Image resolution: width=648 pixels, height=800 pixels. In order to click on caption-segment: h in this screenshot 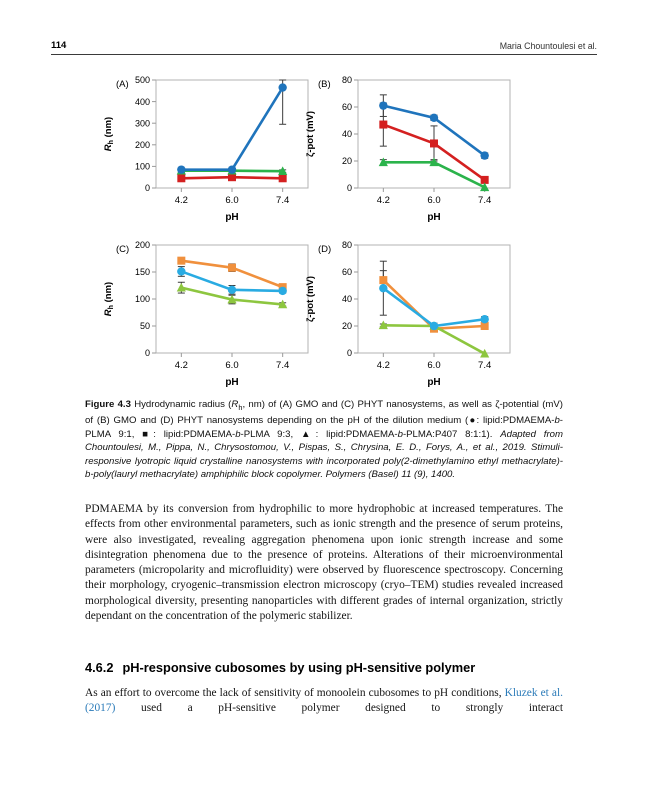, I will do `click(240, 407)`.